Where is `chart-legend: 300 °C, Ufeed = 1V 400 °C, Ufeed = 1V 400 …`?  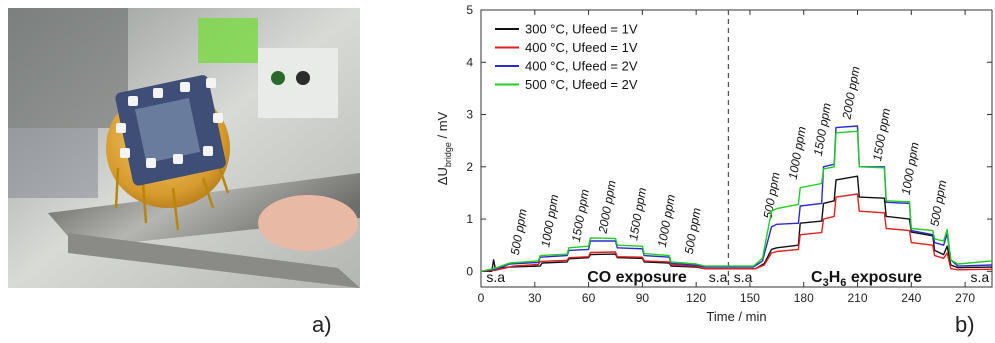
chart-legend: 300 °C, Ufeed = 1V 400 °C, Ufeed = 1V 400 … is located at coordinates (566, 57).